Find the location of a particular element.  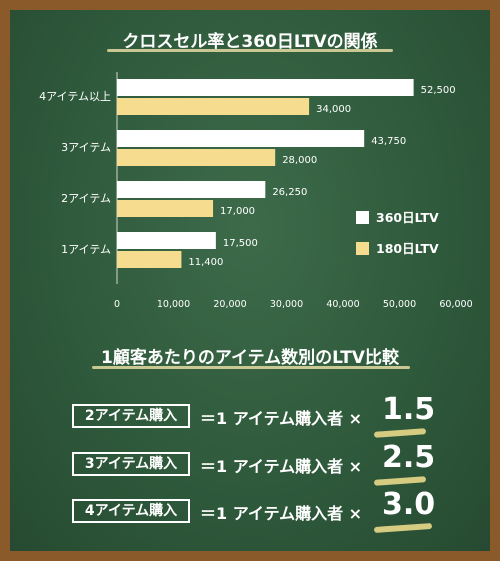

title-chalk-underline is located at coordinates (250, 50).